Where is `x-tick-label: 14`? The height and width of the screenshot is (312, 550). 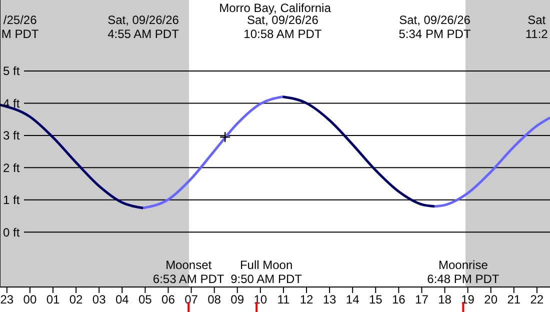
x-tick-label: 14 is located at coordinates (353, 299).